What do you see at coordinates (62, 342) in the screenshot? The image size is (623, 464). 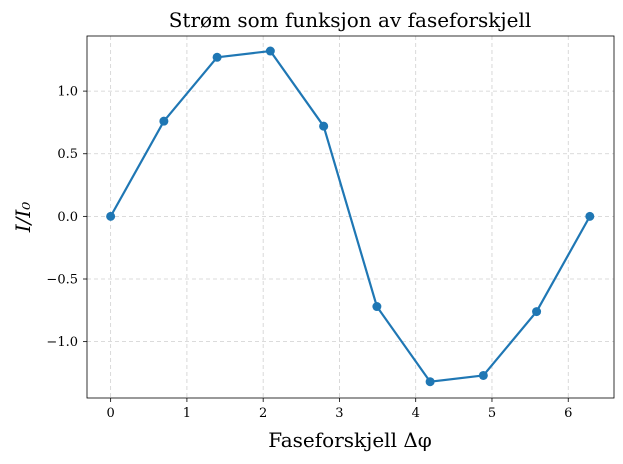 I see `y-tick-label: −1.0` at bounding box center [62, 342].